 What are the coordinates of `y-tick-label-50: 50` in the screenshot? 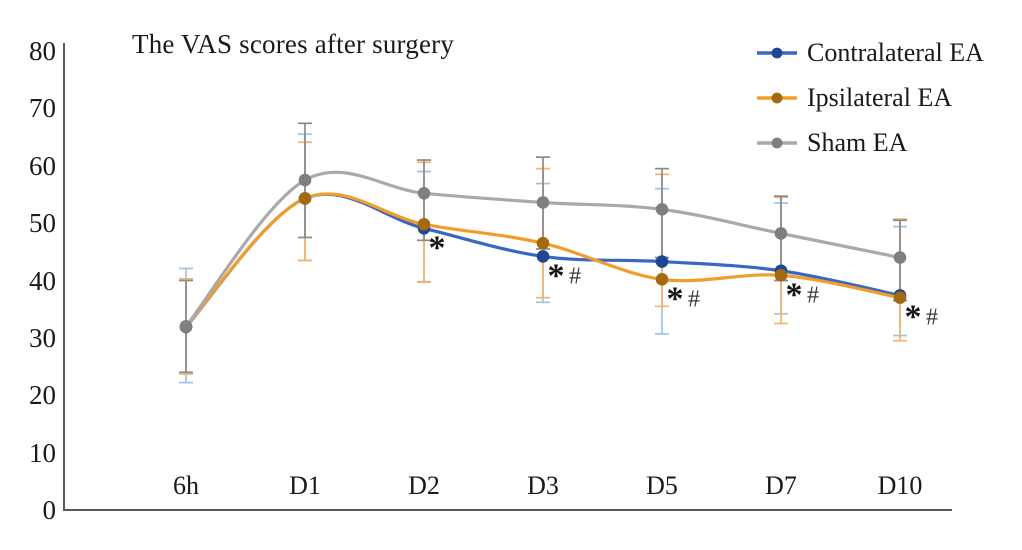 It's located at (42, 223).